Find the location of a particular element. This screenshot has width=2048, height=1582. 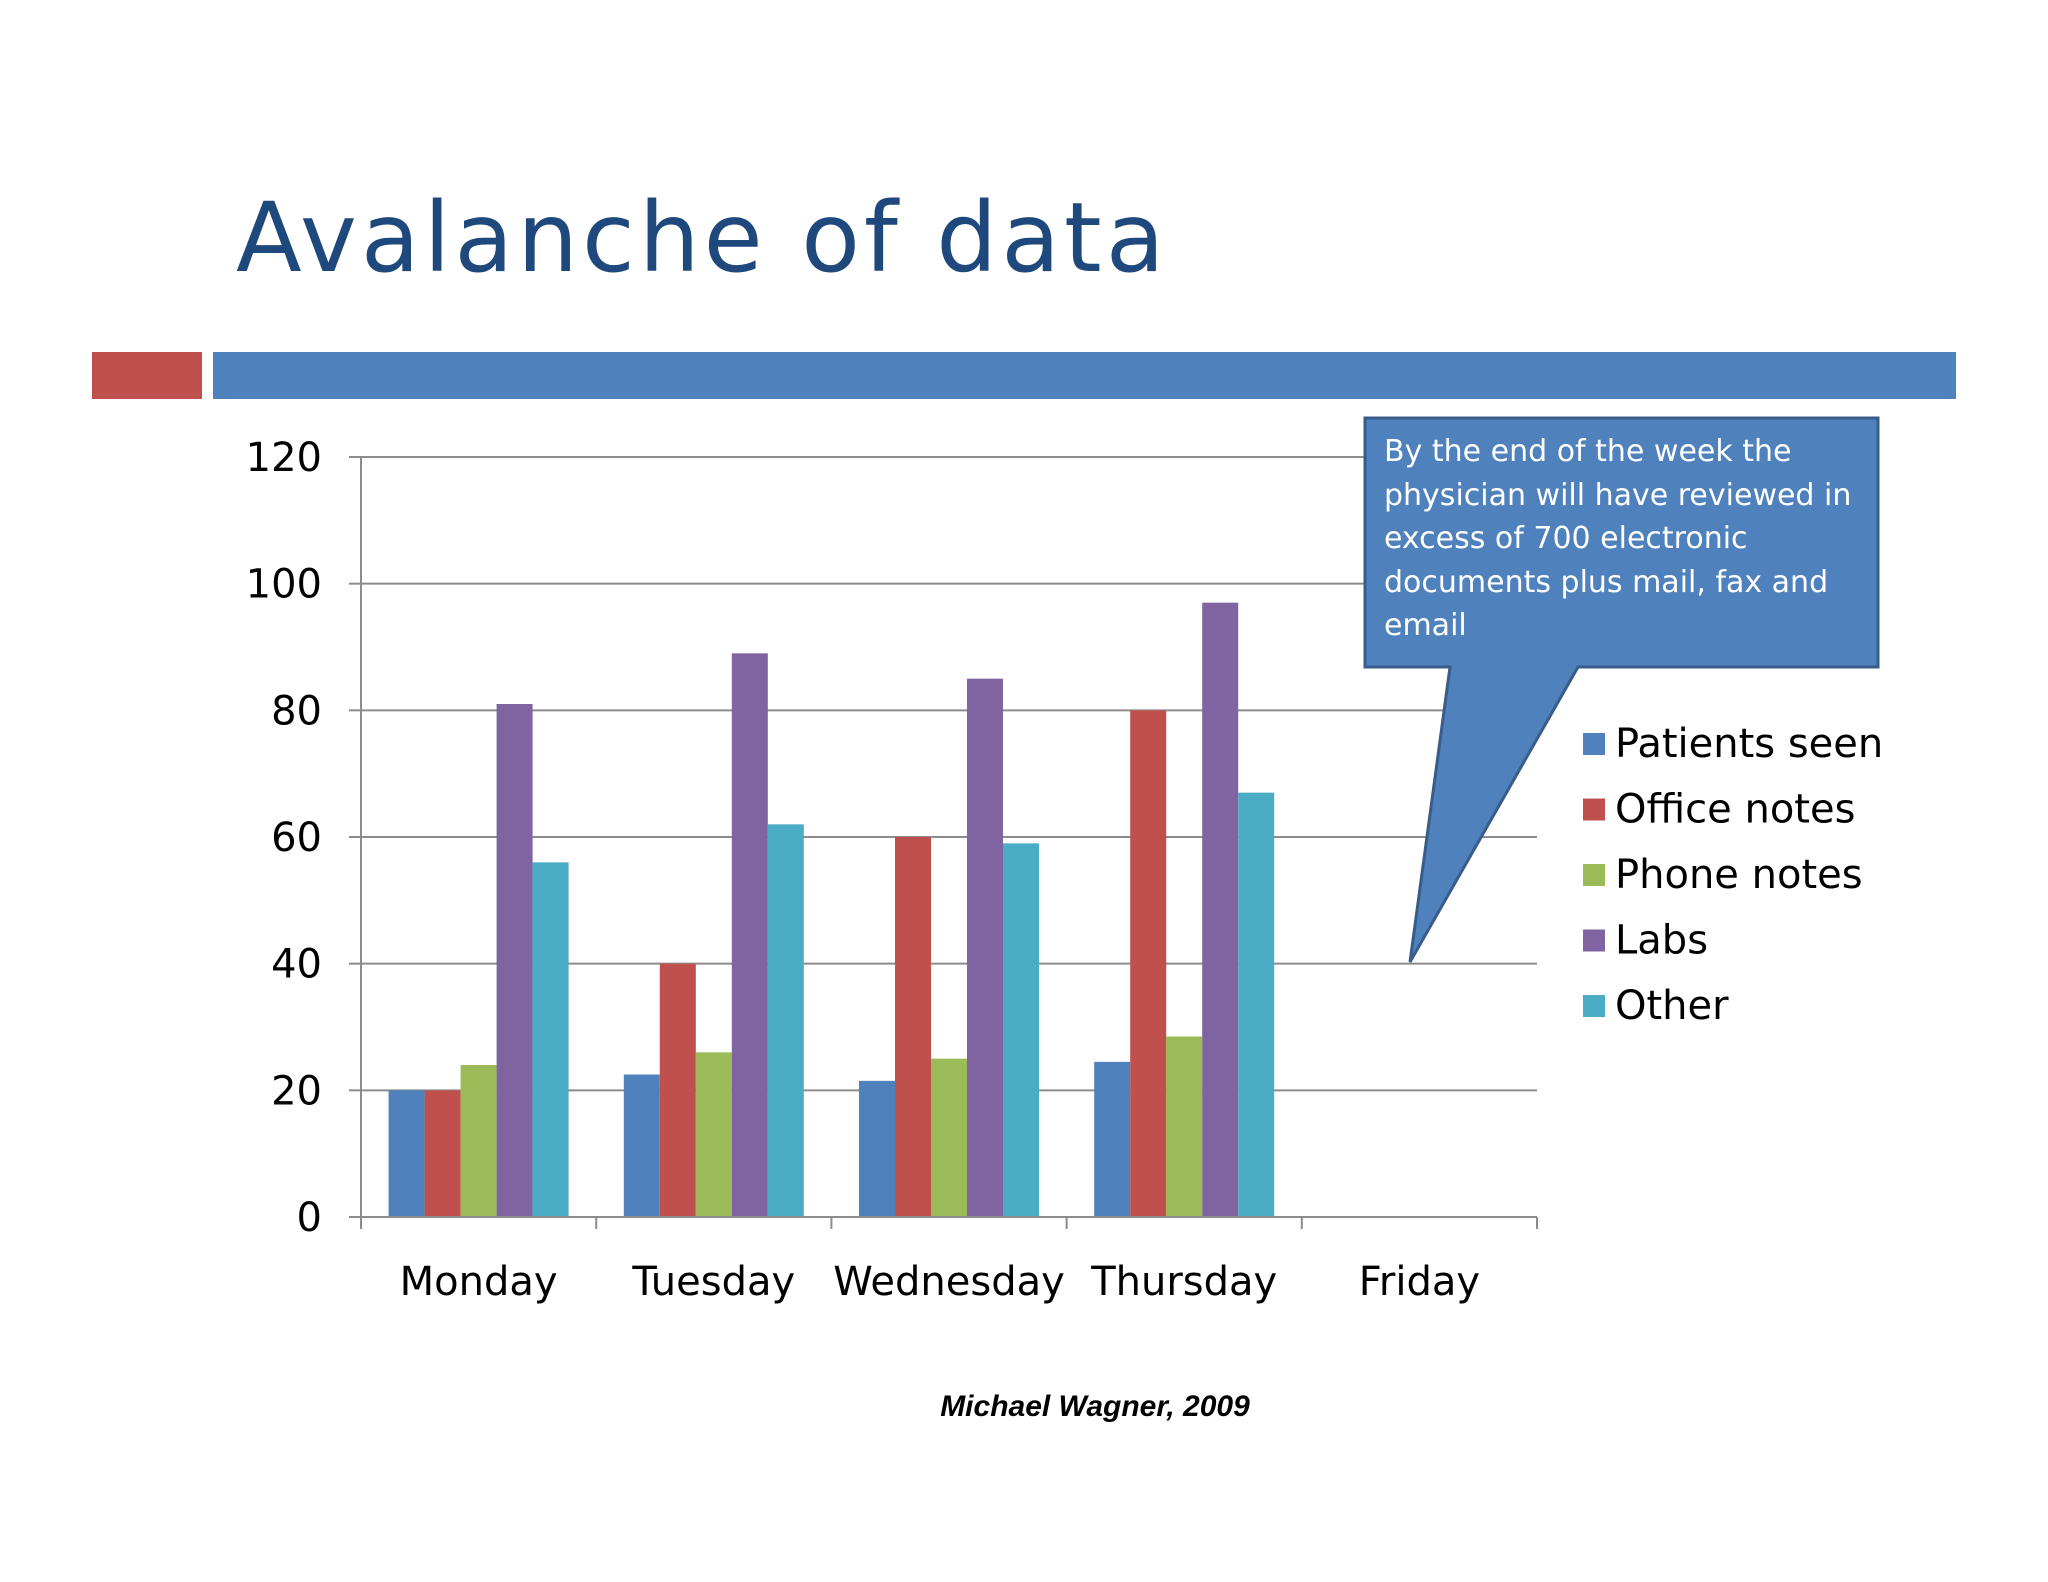

legend-label: Labs is located at coordinates (1661, 941).